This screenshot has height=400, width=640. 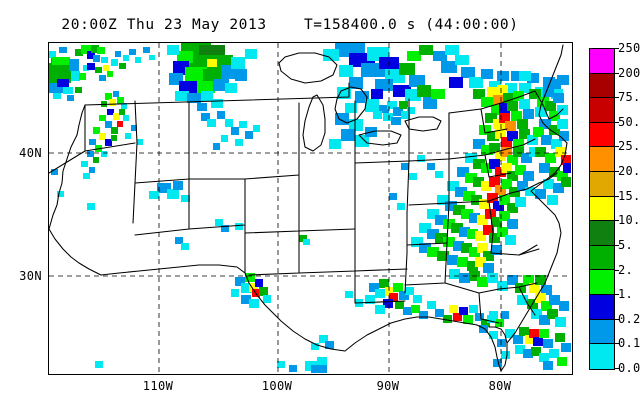 What do you see at coordinates (30, 153) in the screenshot?
I see `y-axis-label-40n: 40N` at bounding box center [30, 153].